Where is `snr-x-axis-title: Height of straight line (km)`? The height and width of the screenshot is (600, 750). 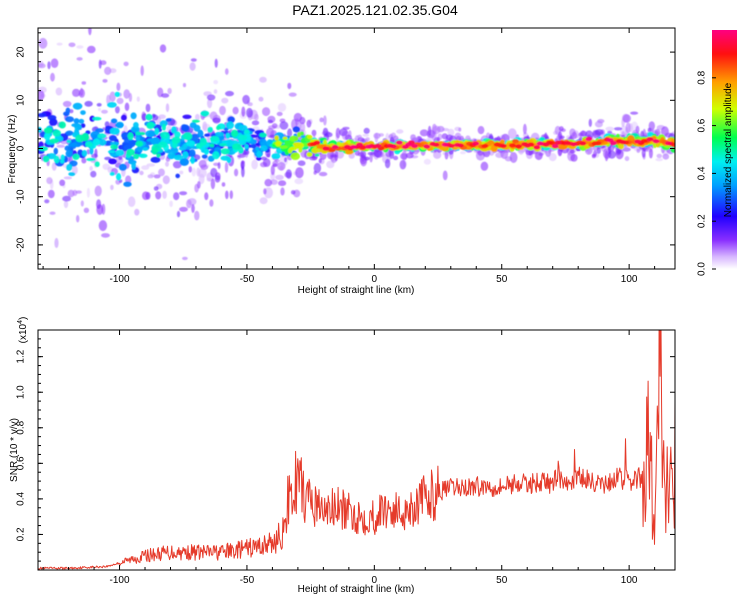 snr-x-axis-title: Height of straight line (km) is located at coordinates (356, 589).